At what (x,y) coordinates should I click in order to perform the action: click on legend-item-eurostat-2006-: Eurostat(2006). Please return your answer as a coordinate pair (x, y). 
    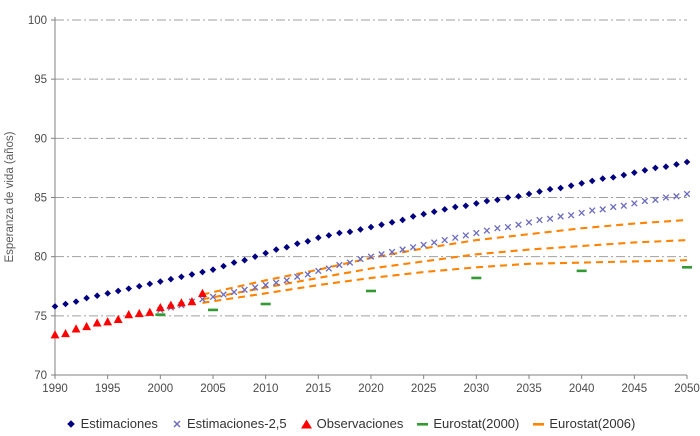
    Looking at the image, I should click on (583, 423).